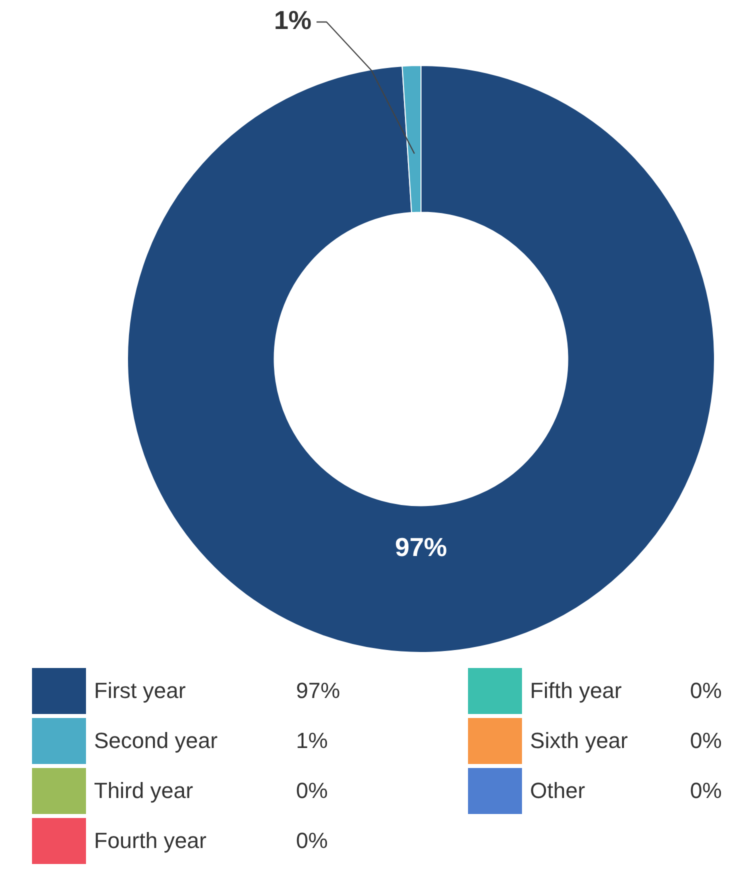 Image resolution: width=734 pixels, height=882 pixels. I want to click on legend-label: First year, so click(140, 691).